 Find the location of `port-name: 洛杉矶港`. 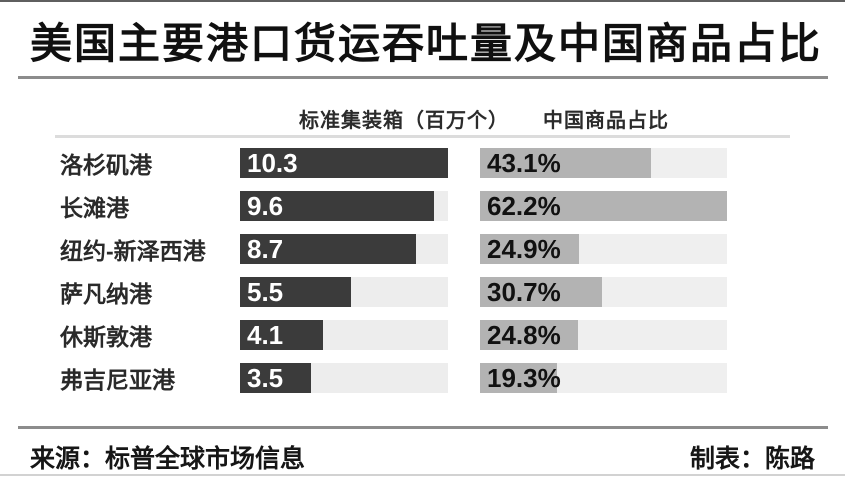

port-name: 洛杉矶港 is located at coordinates (106, 165).